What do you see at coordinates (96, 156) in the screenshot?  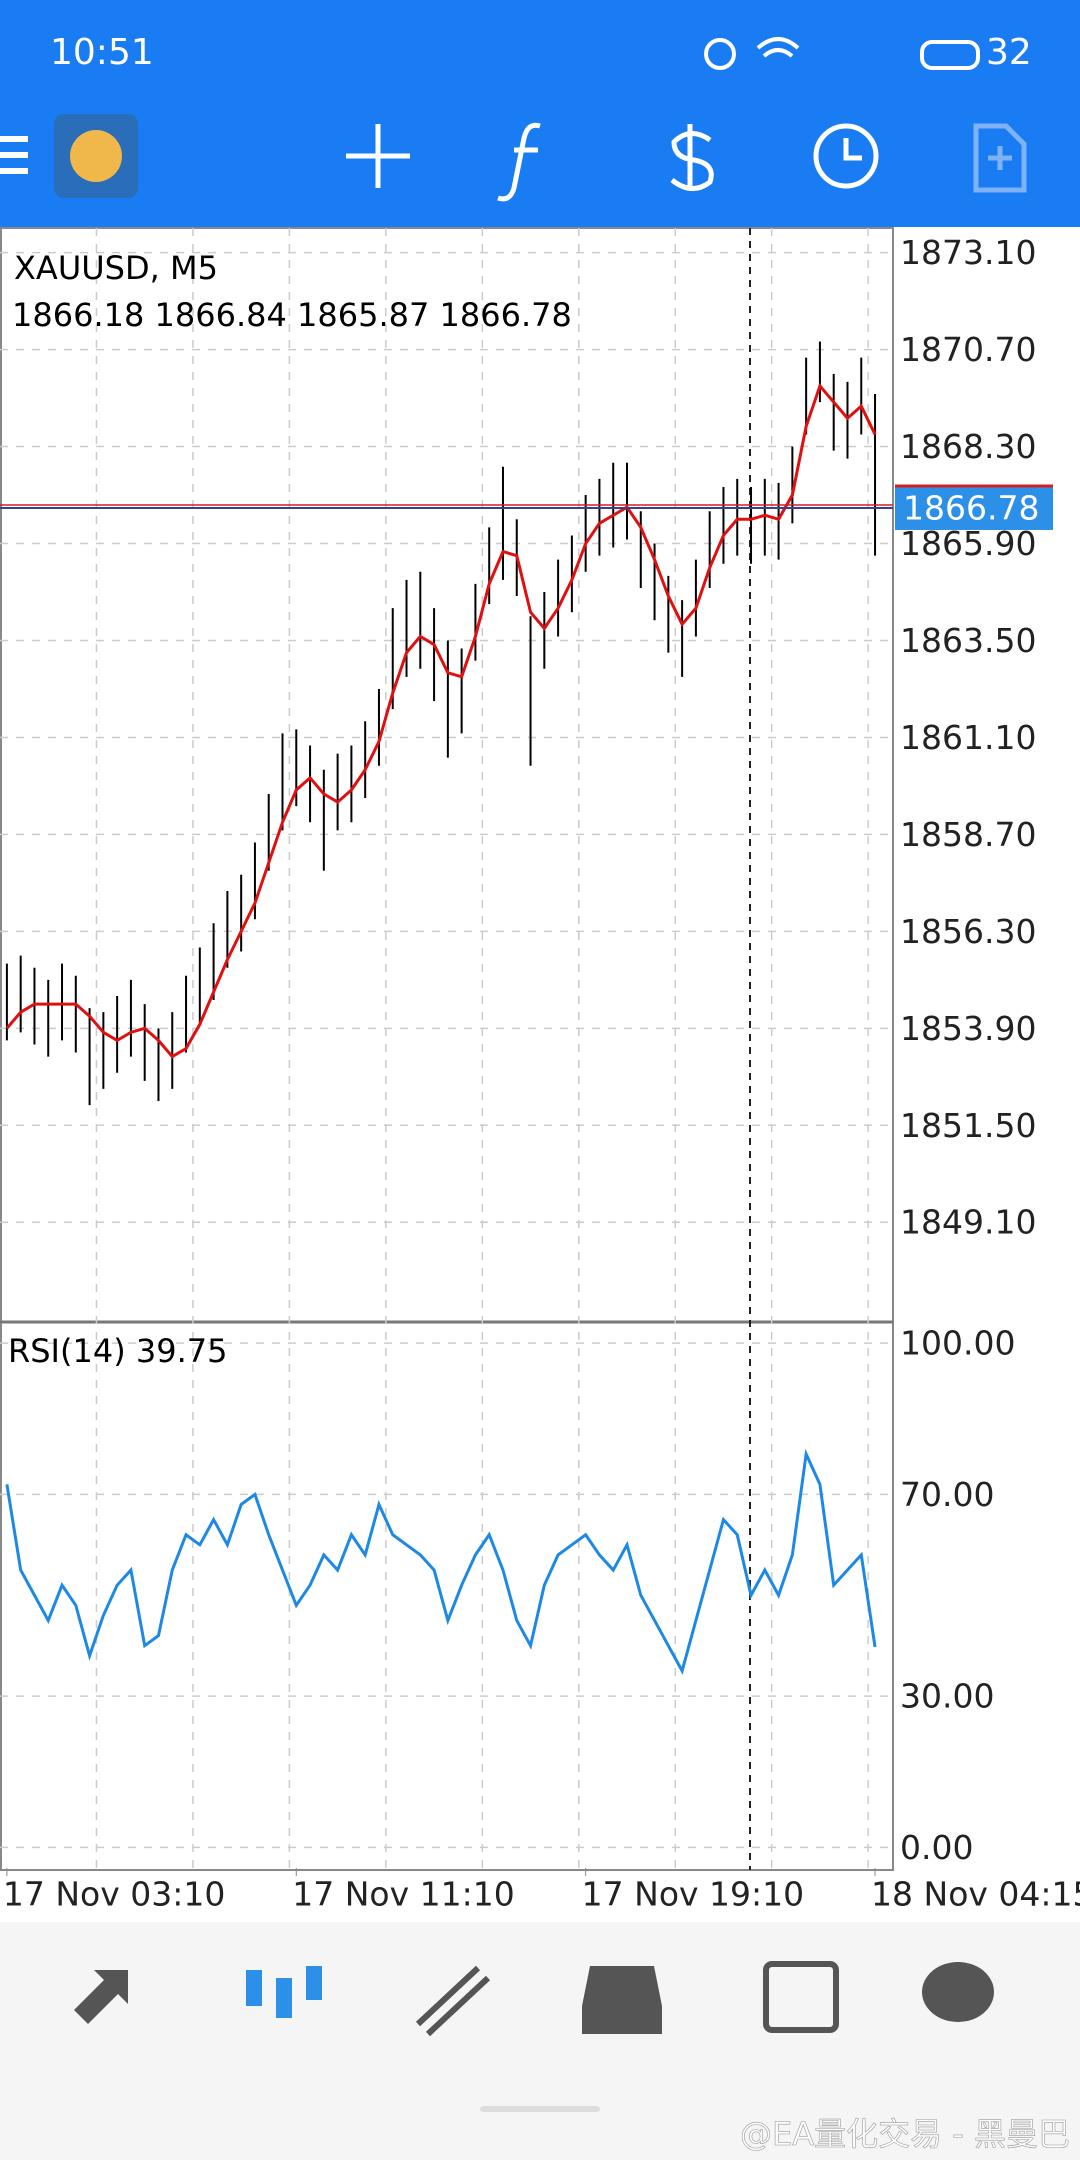 I see `app-logo-mark` at bounding box center [96, 156].